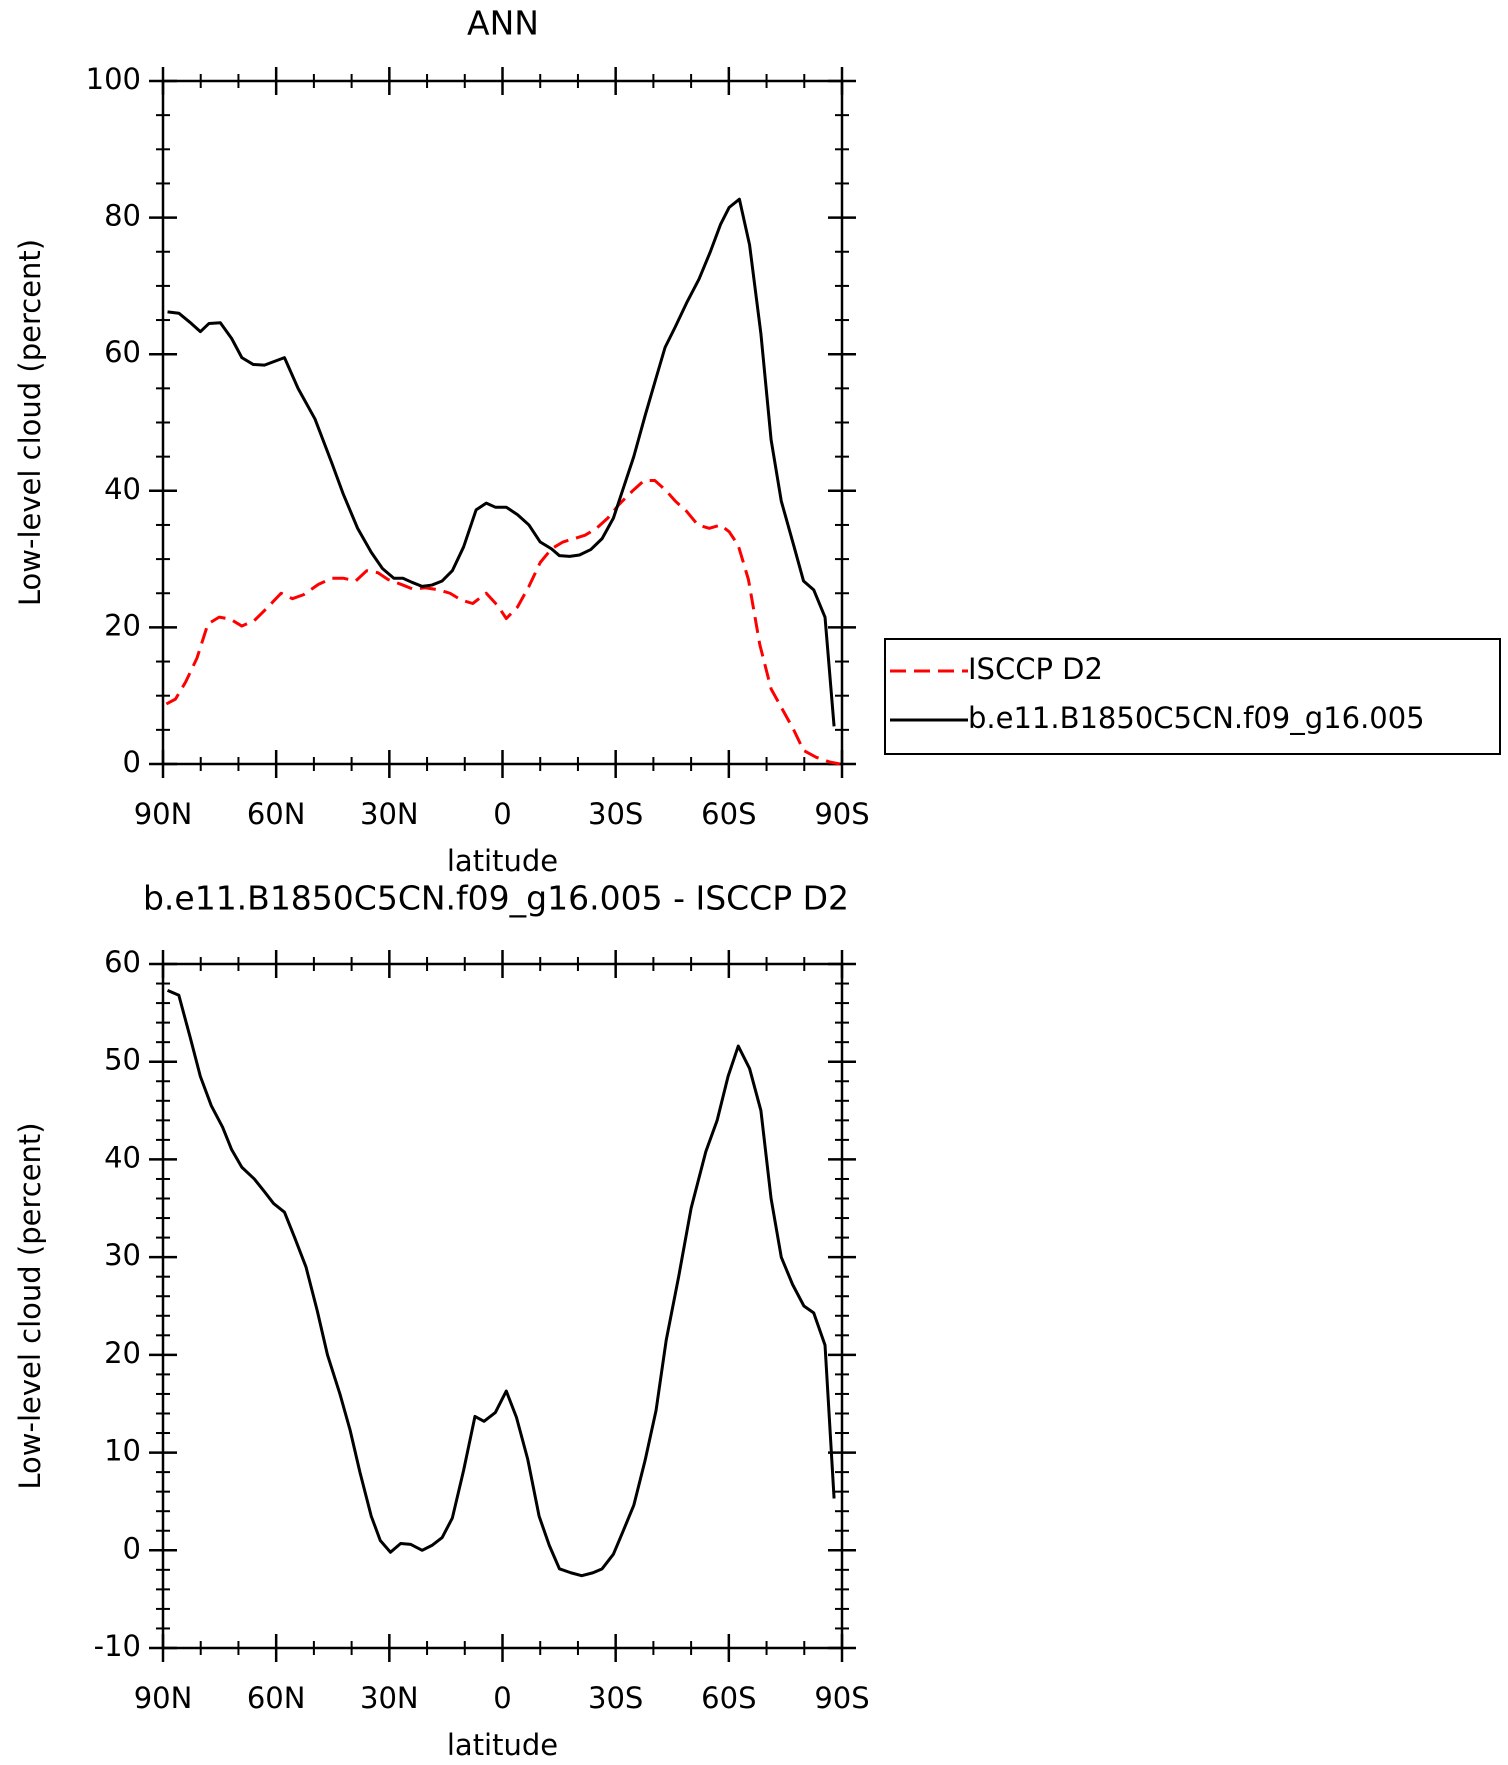  What do you see at coordinates (117, 1646) in the screenshot?
I see `y-tick-label: -10` at bounding box center [117, 1646].